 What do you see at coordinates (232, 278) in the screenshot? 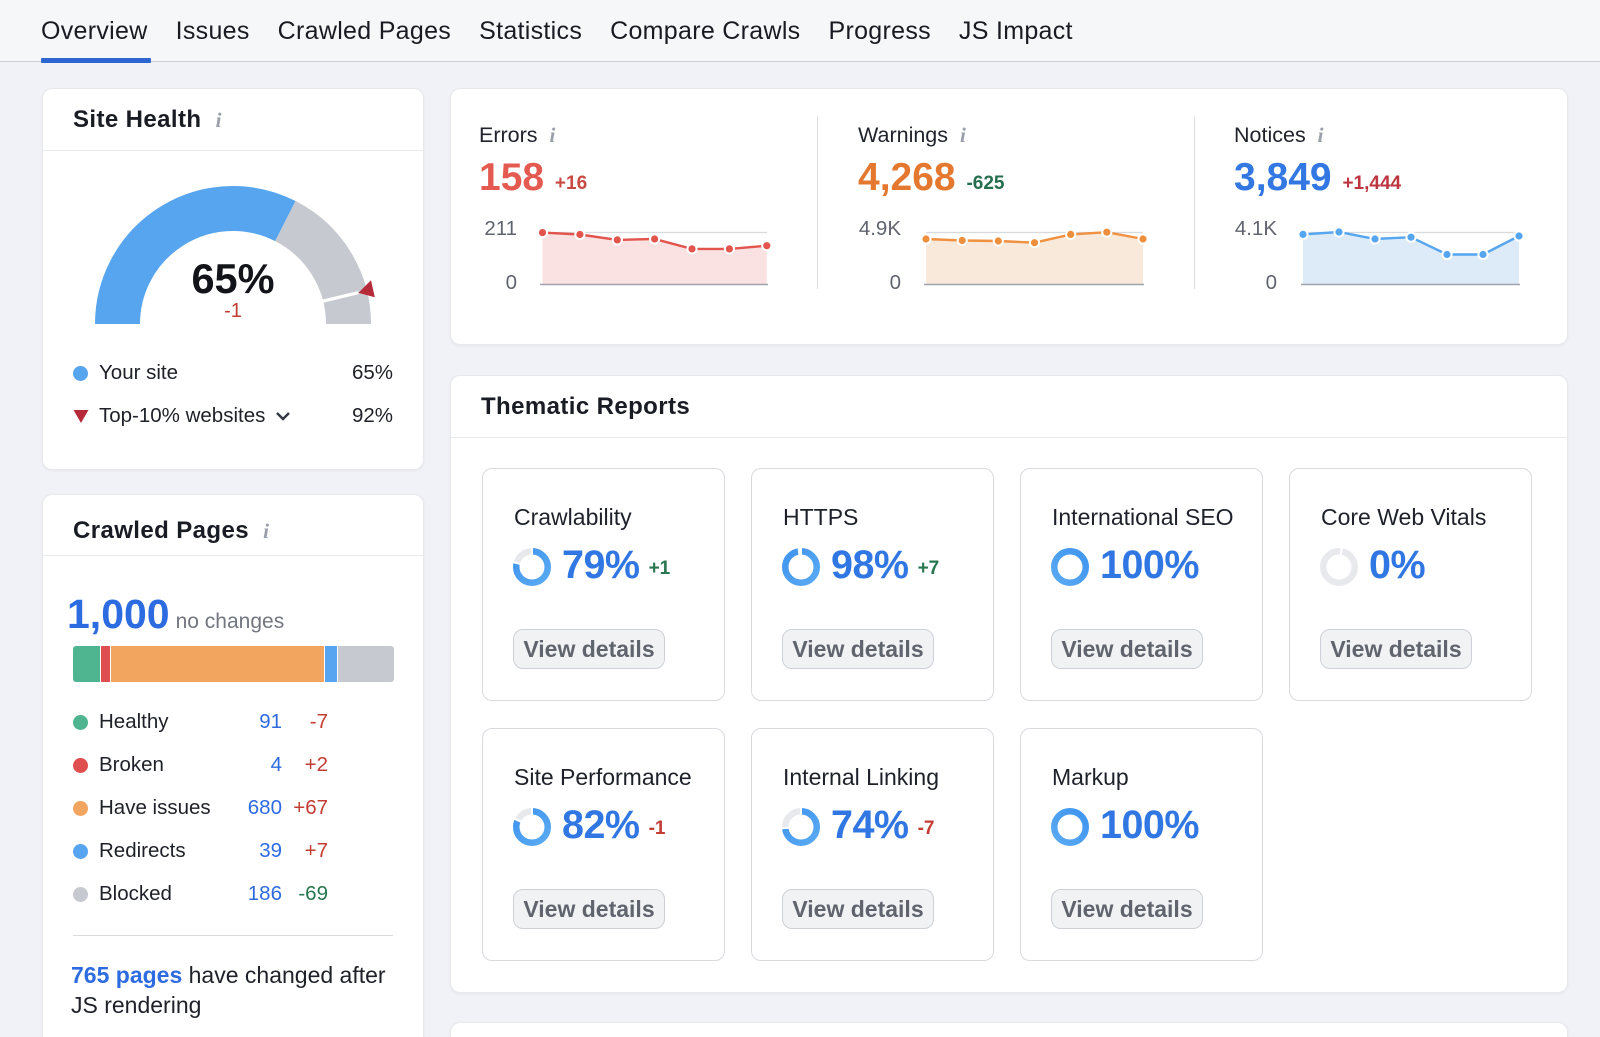
I see `svg-text: 65%` at bounding box center [232, 278].